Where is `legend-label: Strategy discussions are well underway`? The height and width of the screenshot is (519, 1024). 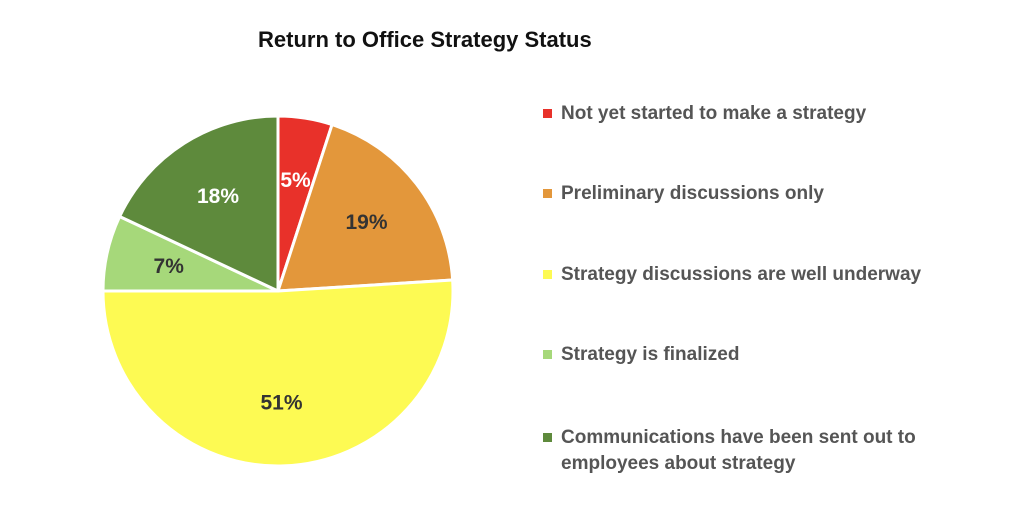
legend-label: Strategy discussions are well underway is located at coordinates (741, 274).